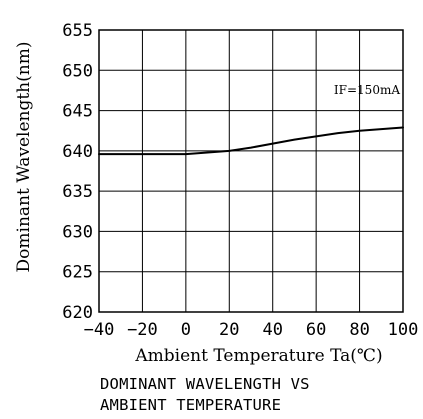  I want to click on x-tick-labels: −40 −20 0 20 40 60 80 100, so click(251, 330).